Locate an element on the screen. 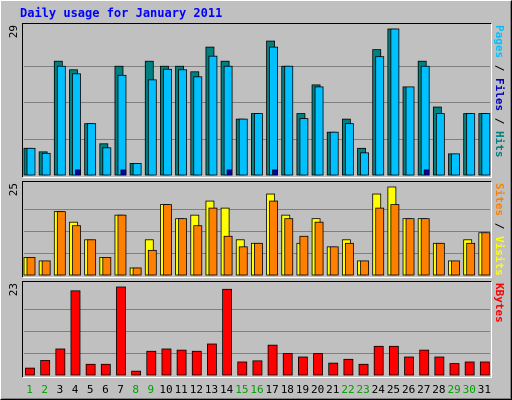 Image resolution: width=512 pixels, height=400 pixels. y-max-label: 29 is located at coordinates (13, 31).